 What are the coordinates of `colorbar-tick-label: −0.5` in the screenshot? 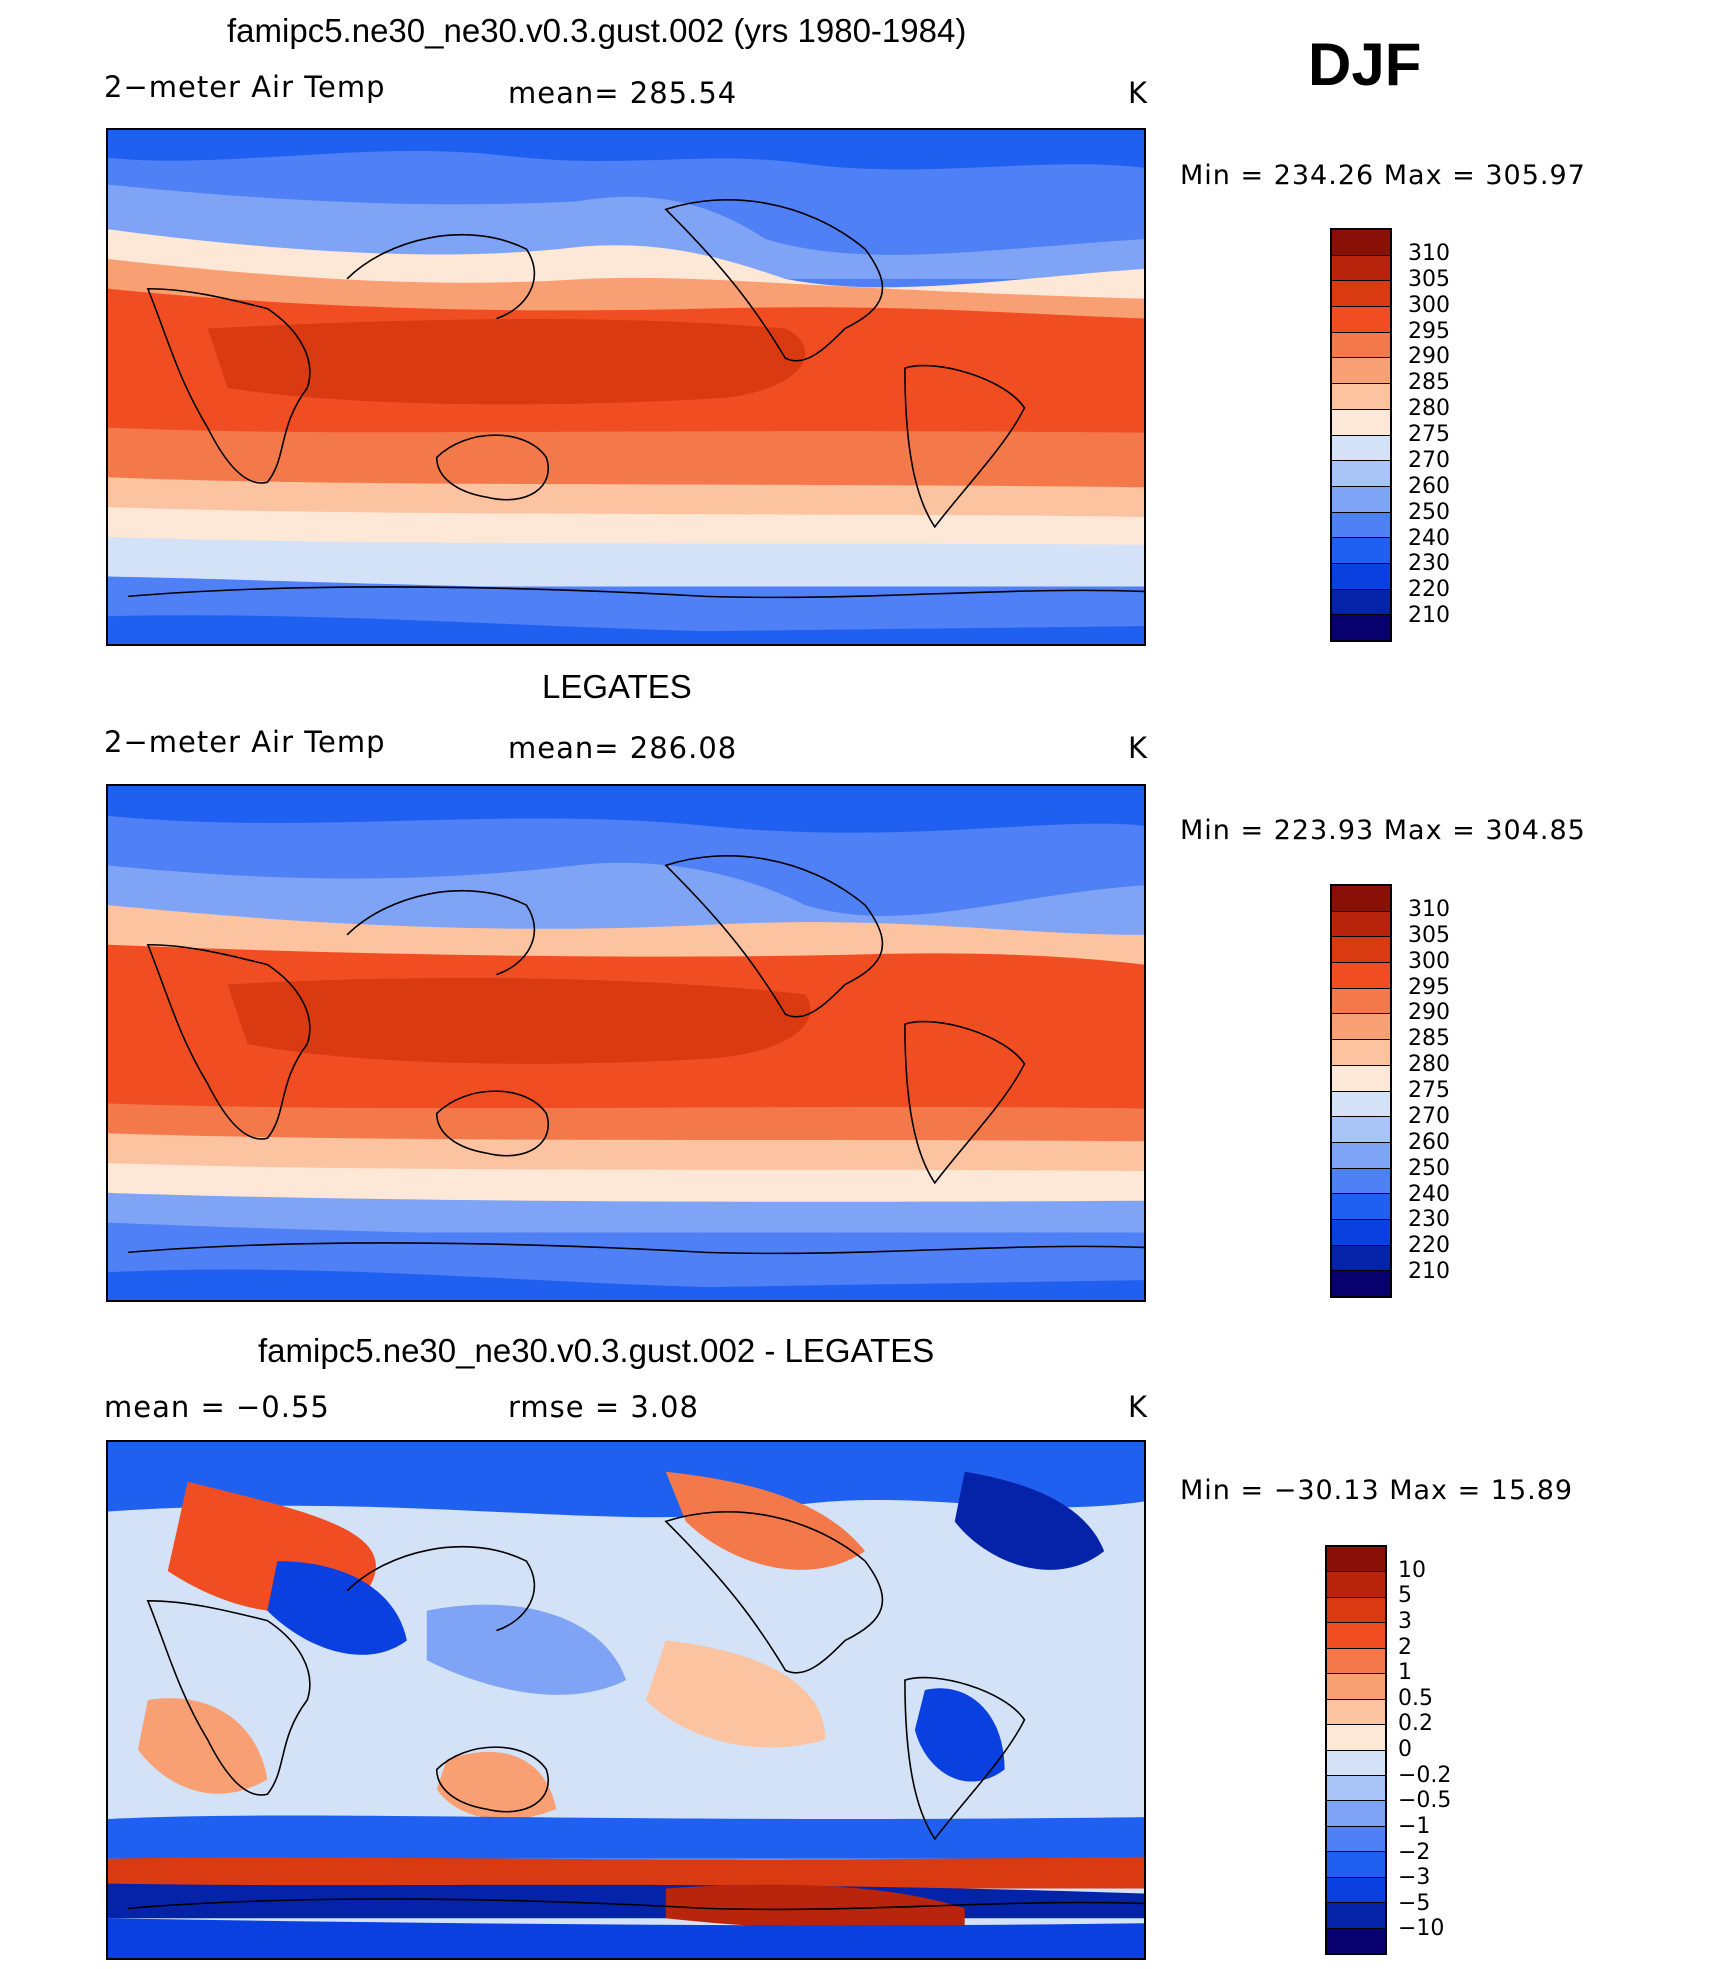 It's located at (1425, 1801).